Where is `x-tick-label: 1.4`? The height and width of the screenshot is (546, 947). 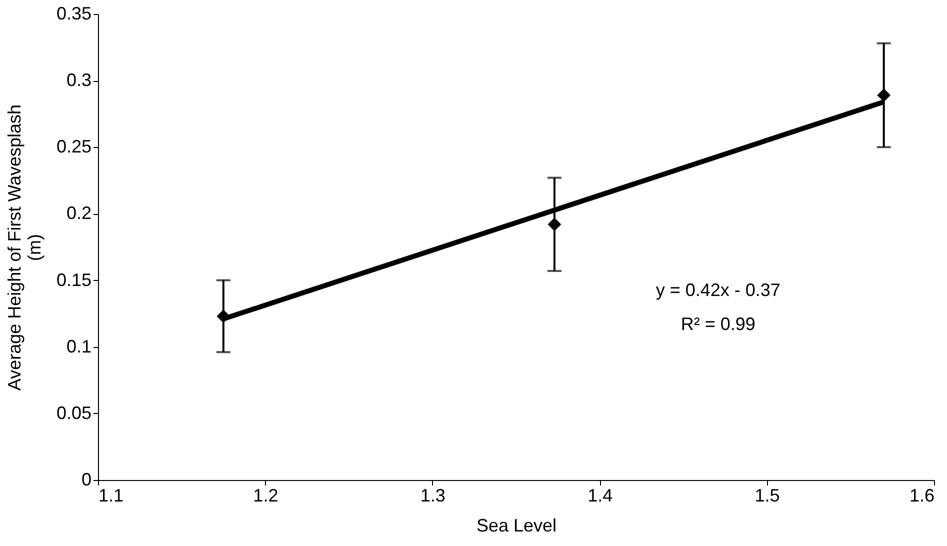
x-tick-label: 1.4 is located at coordinates (600, 496).